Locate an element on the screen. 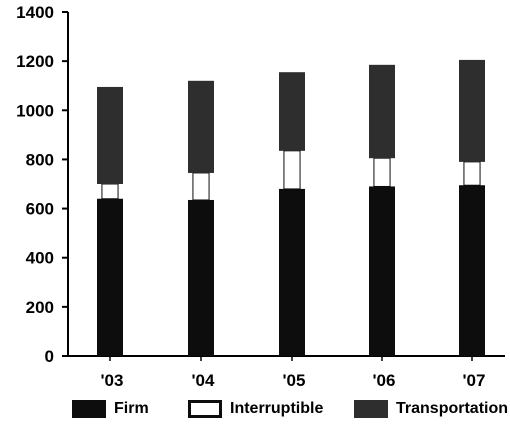 This screenshot has width=510, height=437. x-tick-label: '04 is located at coordinates (203, 380).